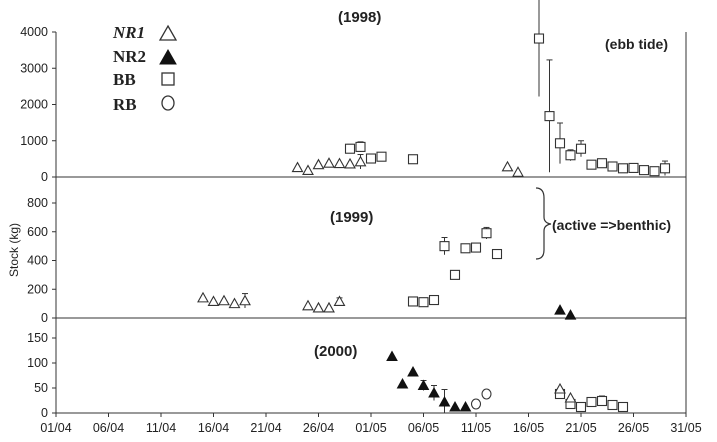  I want to click on y-tick-label: 1000, so click(34, 141).